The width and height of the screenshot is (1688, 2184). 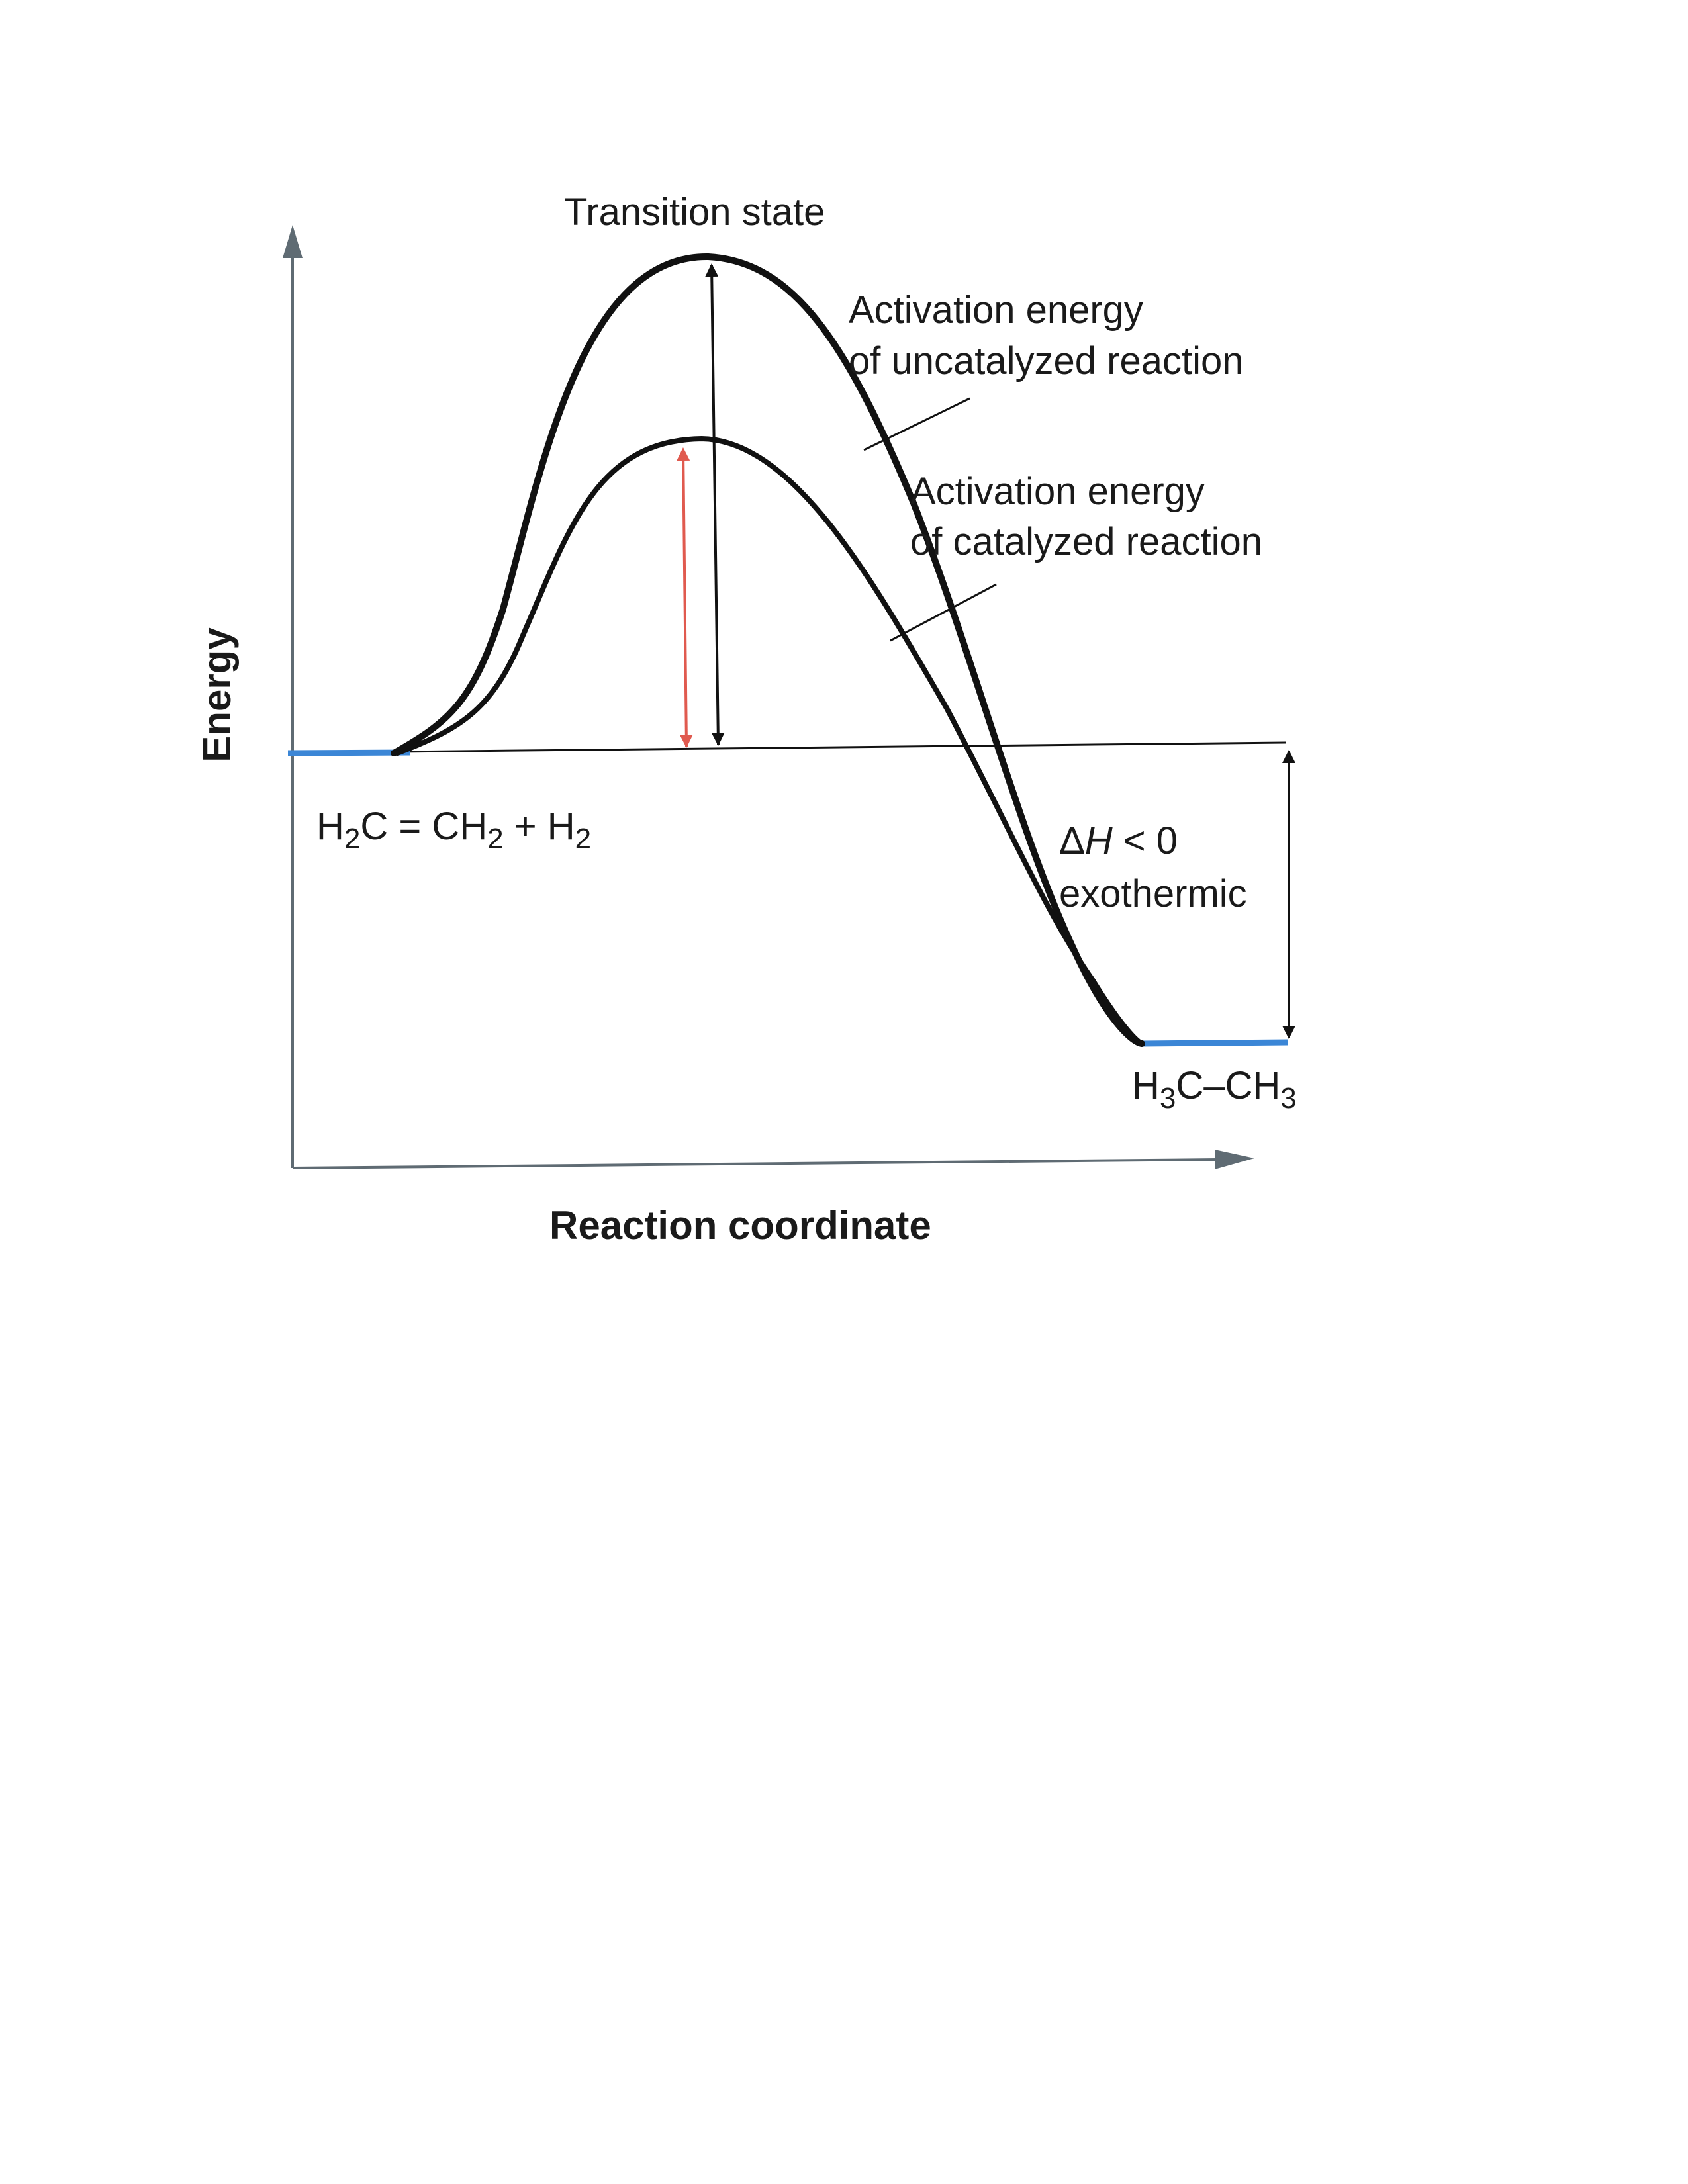 What do you see at coordinates (293, 241) in the screenshot?
I see `y-axis-arrowhead` at bounding box center [293, 241].